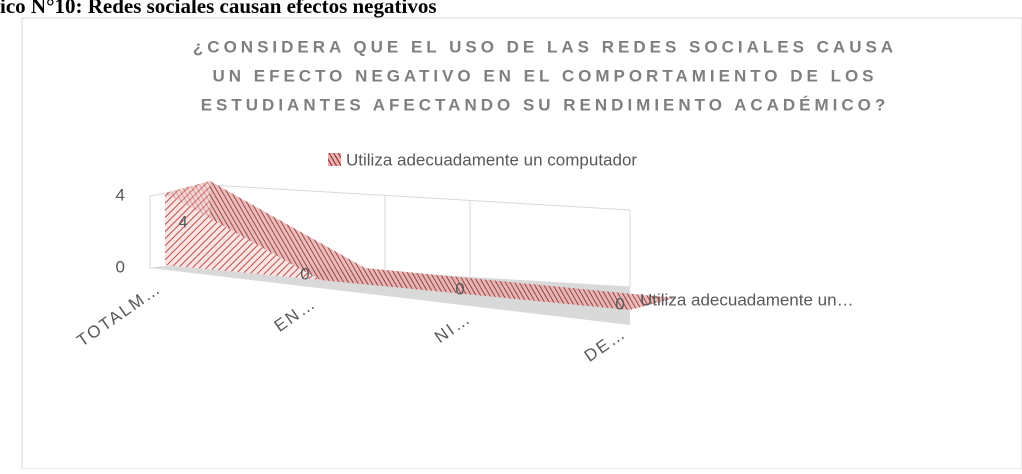 The image size is (1022, 474). I want to click on area, so click(397, 251).